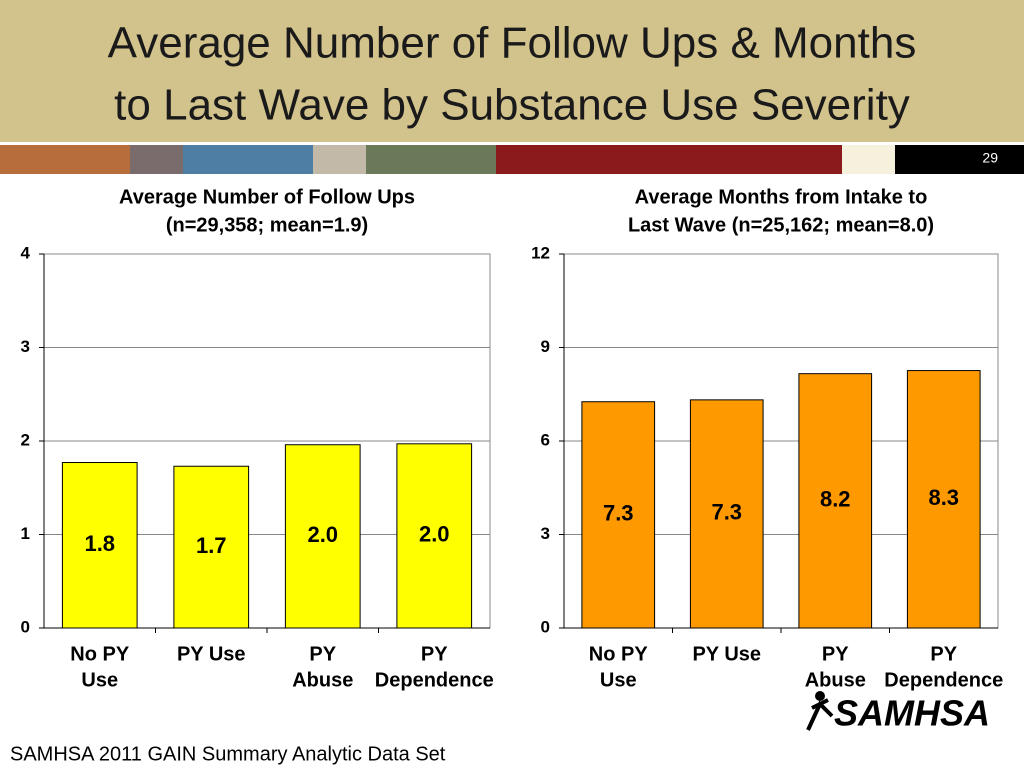 The image size is (1024, 768). I want to click on data-label: 8.2, so click(835, 499).